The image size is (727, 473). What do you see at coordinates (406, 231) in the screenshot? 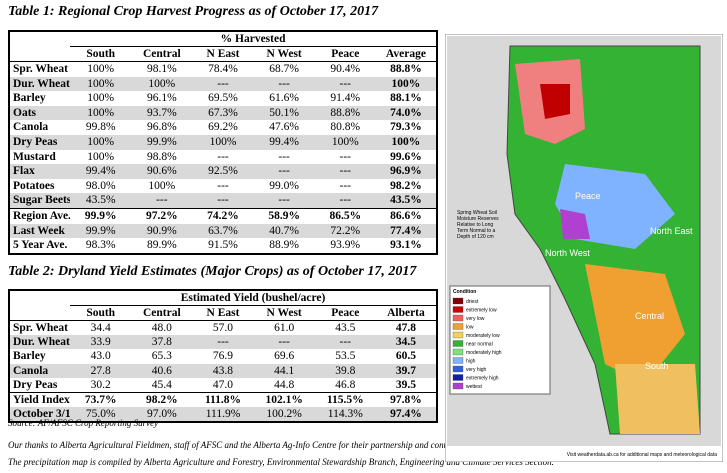
I see `cell: 77.4%` at bounding box center [406, 231].